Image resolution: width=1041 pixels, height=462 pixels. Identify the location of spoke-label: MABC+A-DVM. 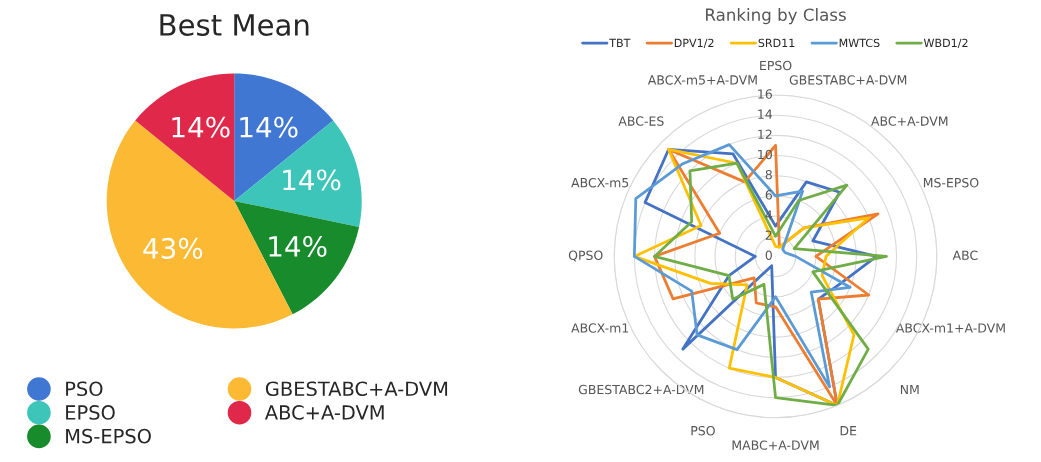
(775, 445).